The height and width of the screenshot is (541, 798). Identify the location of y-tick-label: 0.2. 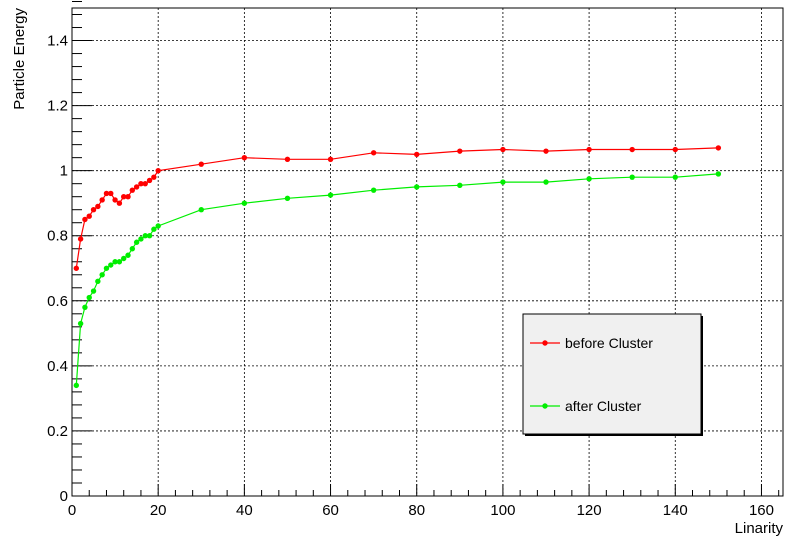
(57, 431).